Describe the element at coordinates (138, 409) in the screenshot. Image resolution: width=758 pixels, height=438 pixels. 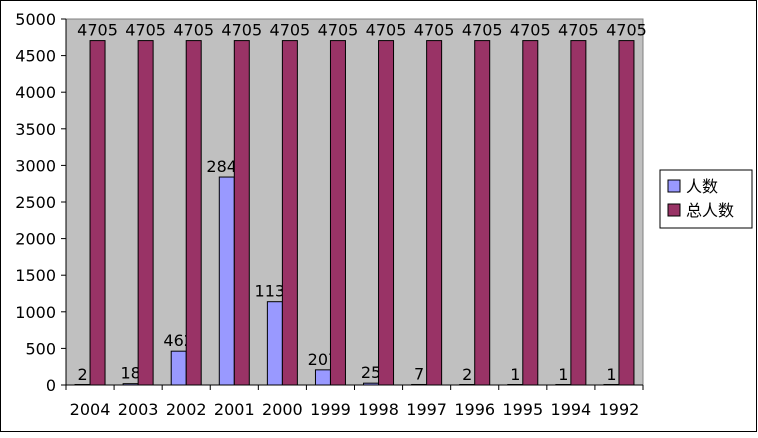
I see `x-tick-label: 2003` at that location.